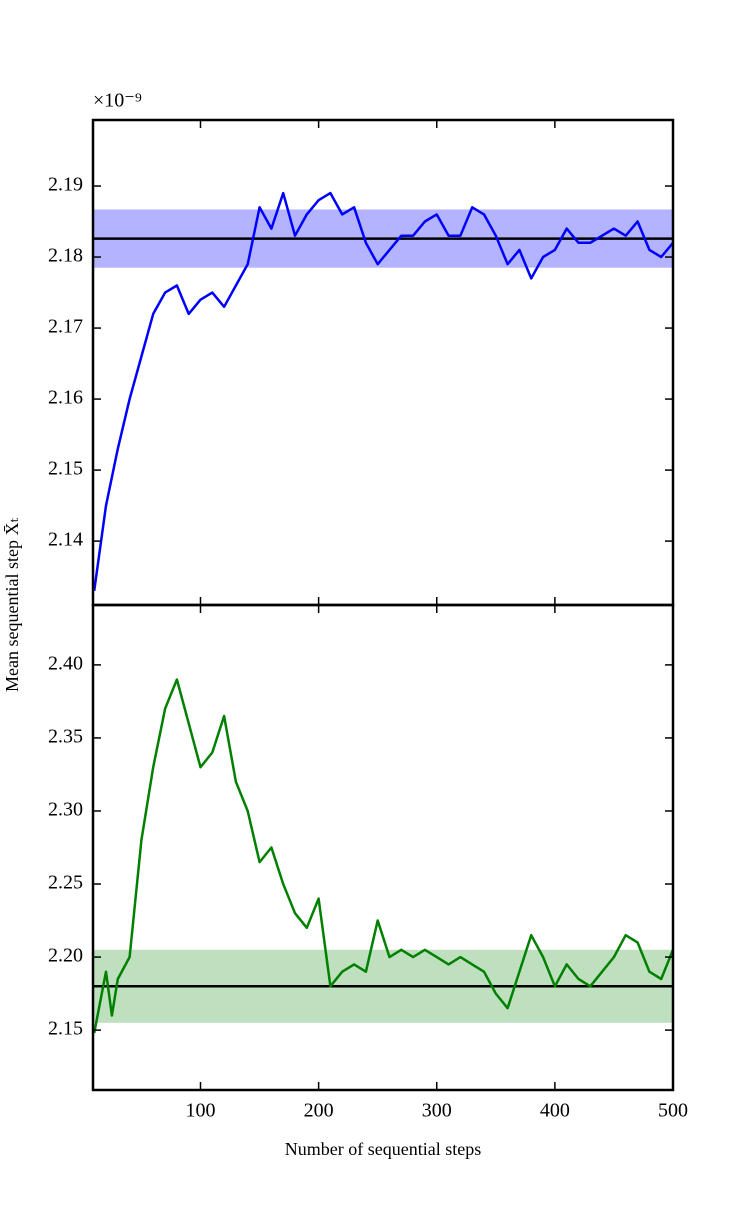 Image resolution: width=749 pixels, height=1218 pixels. What do you see at coordinates (12, 605) in the screenshot?
I see `y-axis-label: Mean sequential step X̄ₜ` at bounding box center [12, 605].